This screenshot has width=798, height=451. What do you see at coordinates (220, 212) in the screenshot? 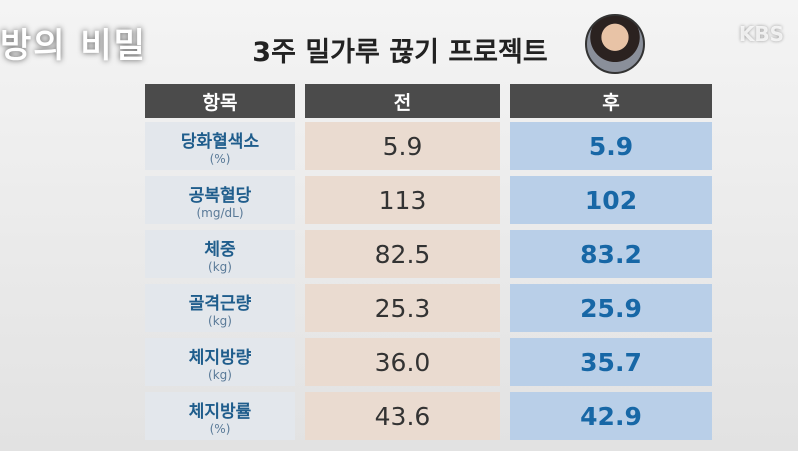
I see `row-unit: (mg/dL)` at bounding box center [220, 212].